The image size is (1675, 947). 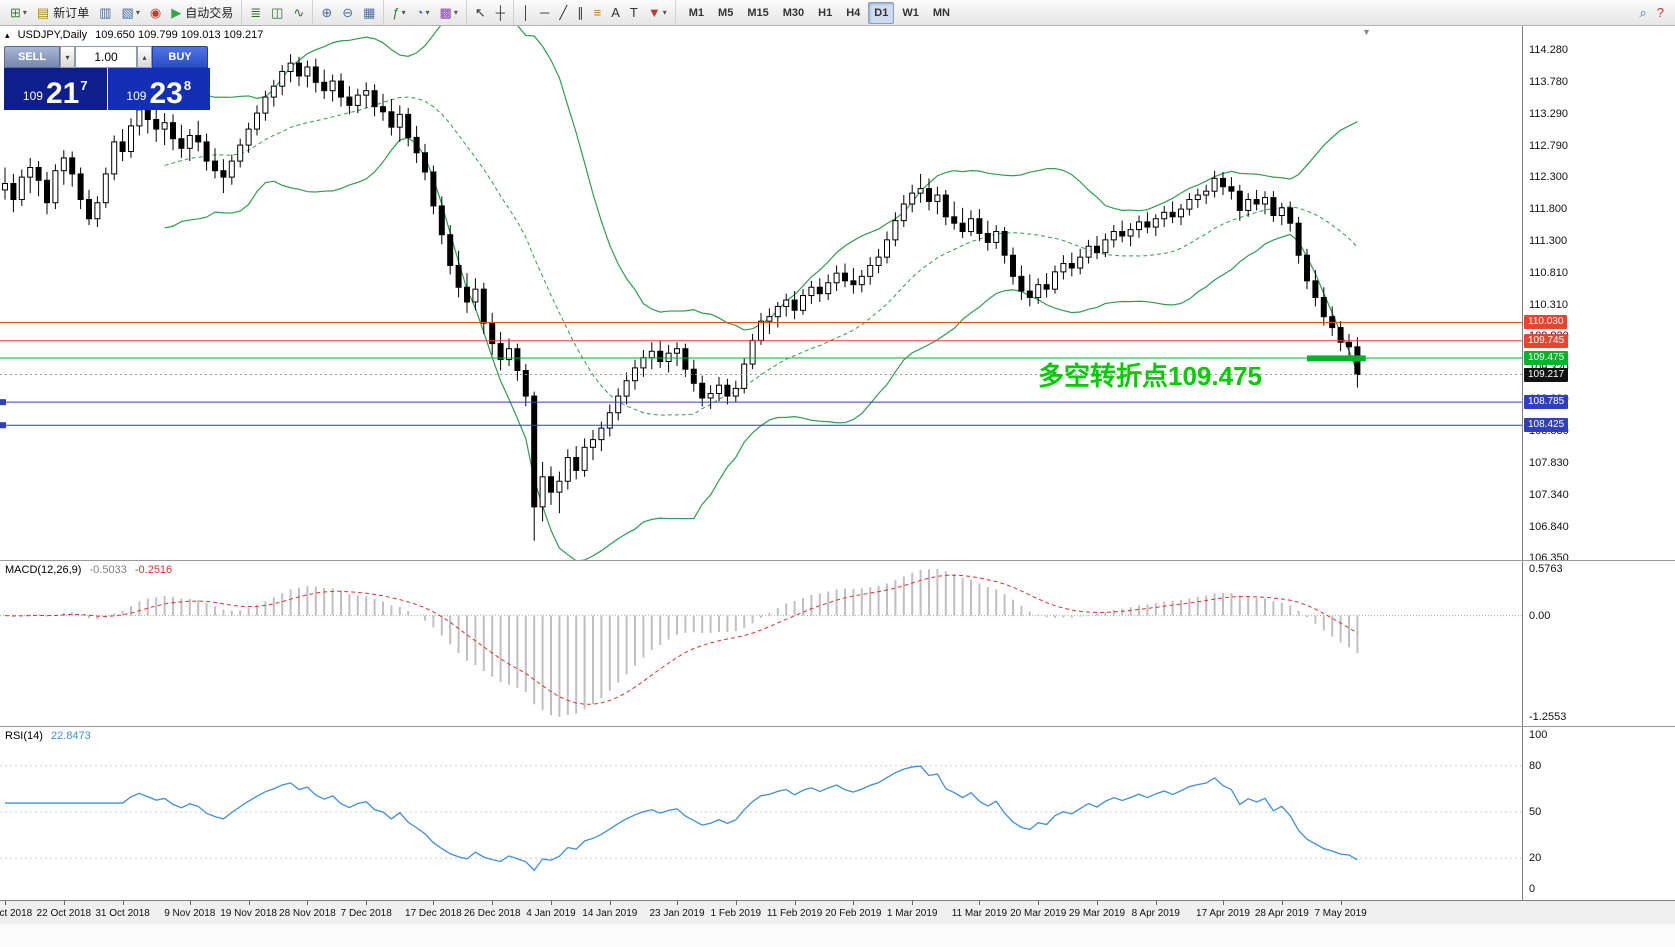 What do you see at coordinates (941, 12) in the screenshot?
I see `timeframe-mn-button: MN` at bounding box center [941, 12].